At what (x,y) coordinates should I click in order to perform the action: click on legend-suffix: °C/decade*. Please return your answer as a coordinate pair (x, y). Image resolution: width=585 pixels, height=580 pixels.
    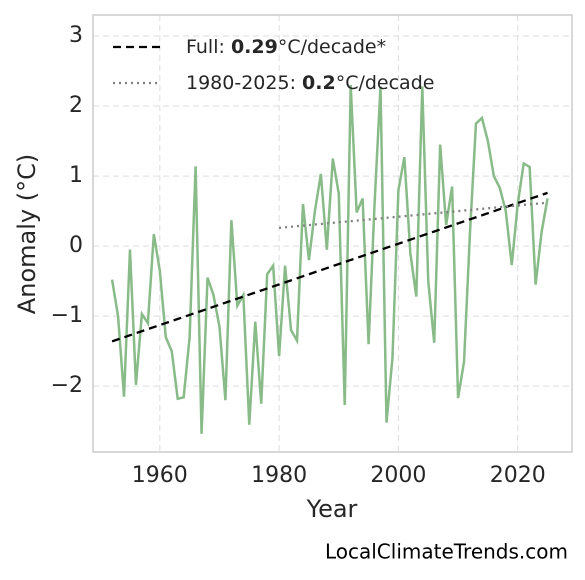
    Looking at the image, I should click on (332, 47).